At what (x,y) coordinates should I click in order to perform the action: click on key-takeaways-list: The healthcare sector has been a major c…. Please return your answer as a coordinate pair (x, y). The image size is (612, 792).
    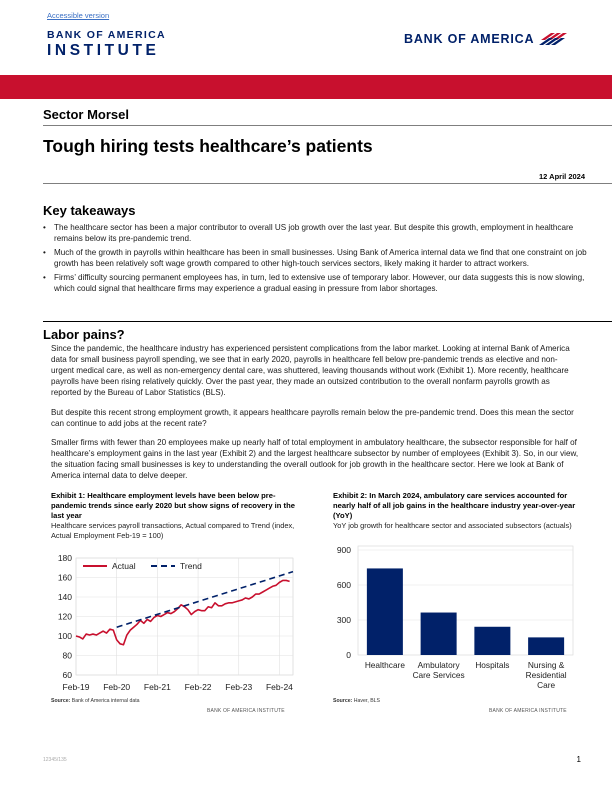
    Looking at the image, I should click on (315, 259).